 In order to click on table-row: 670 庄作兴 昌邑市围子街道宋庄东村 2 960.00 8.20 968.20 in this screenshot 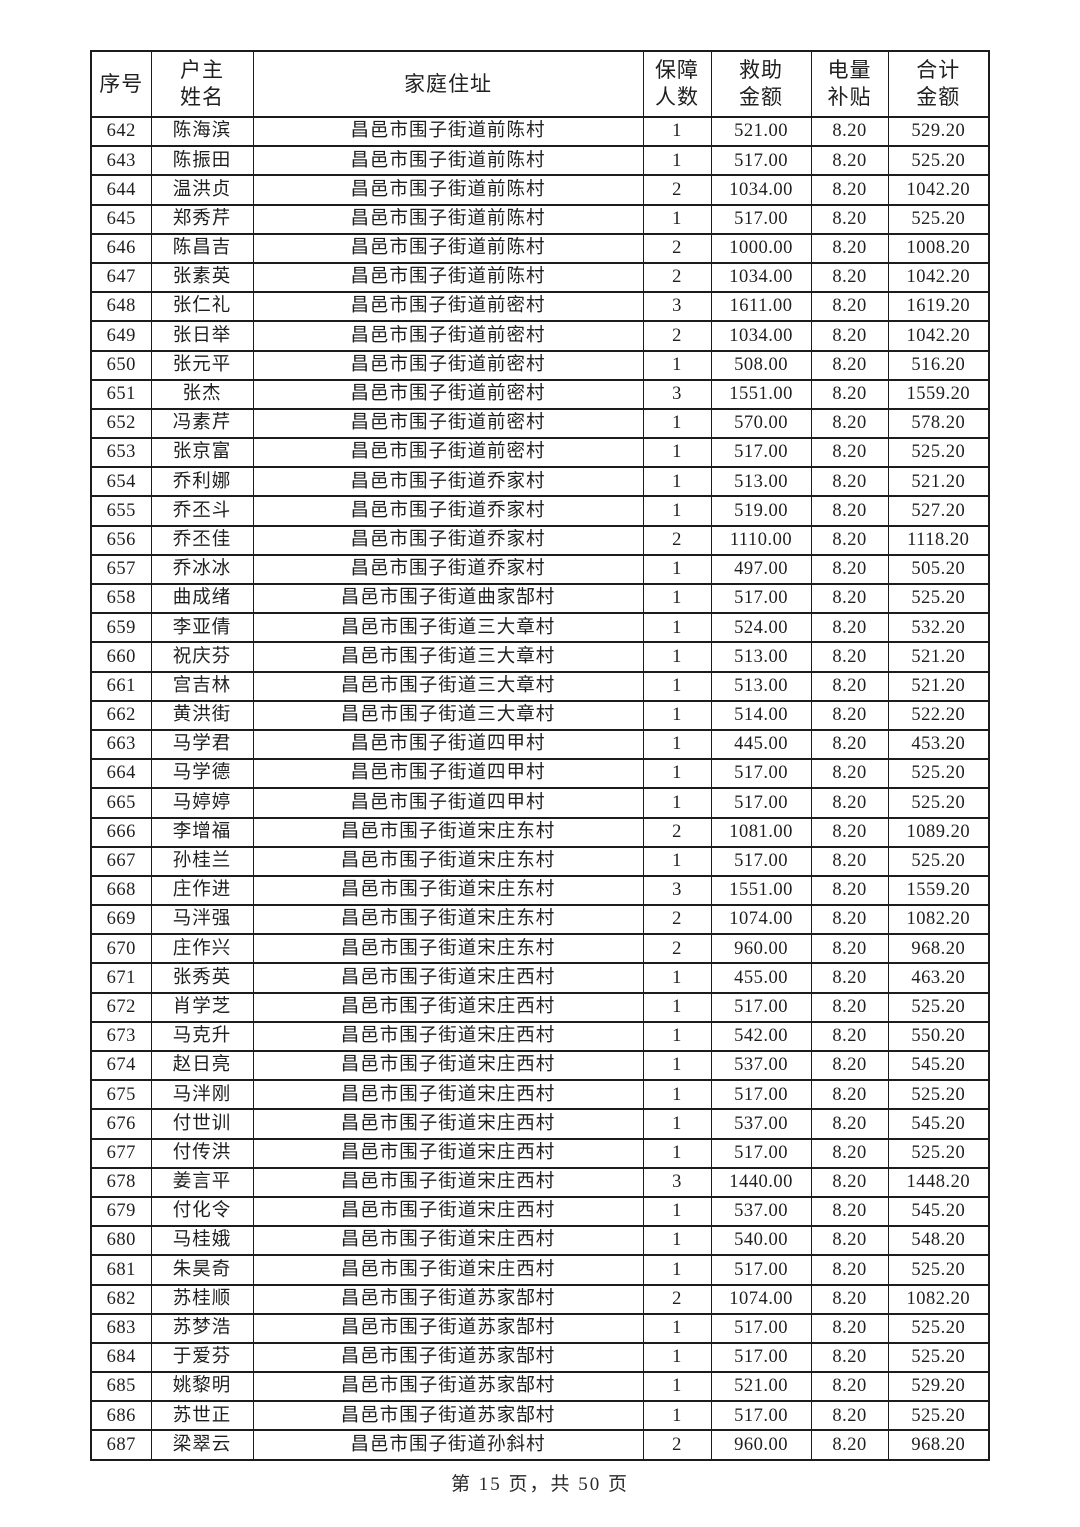, I will do `click(540, 949)`.